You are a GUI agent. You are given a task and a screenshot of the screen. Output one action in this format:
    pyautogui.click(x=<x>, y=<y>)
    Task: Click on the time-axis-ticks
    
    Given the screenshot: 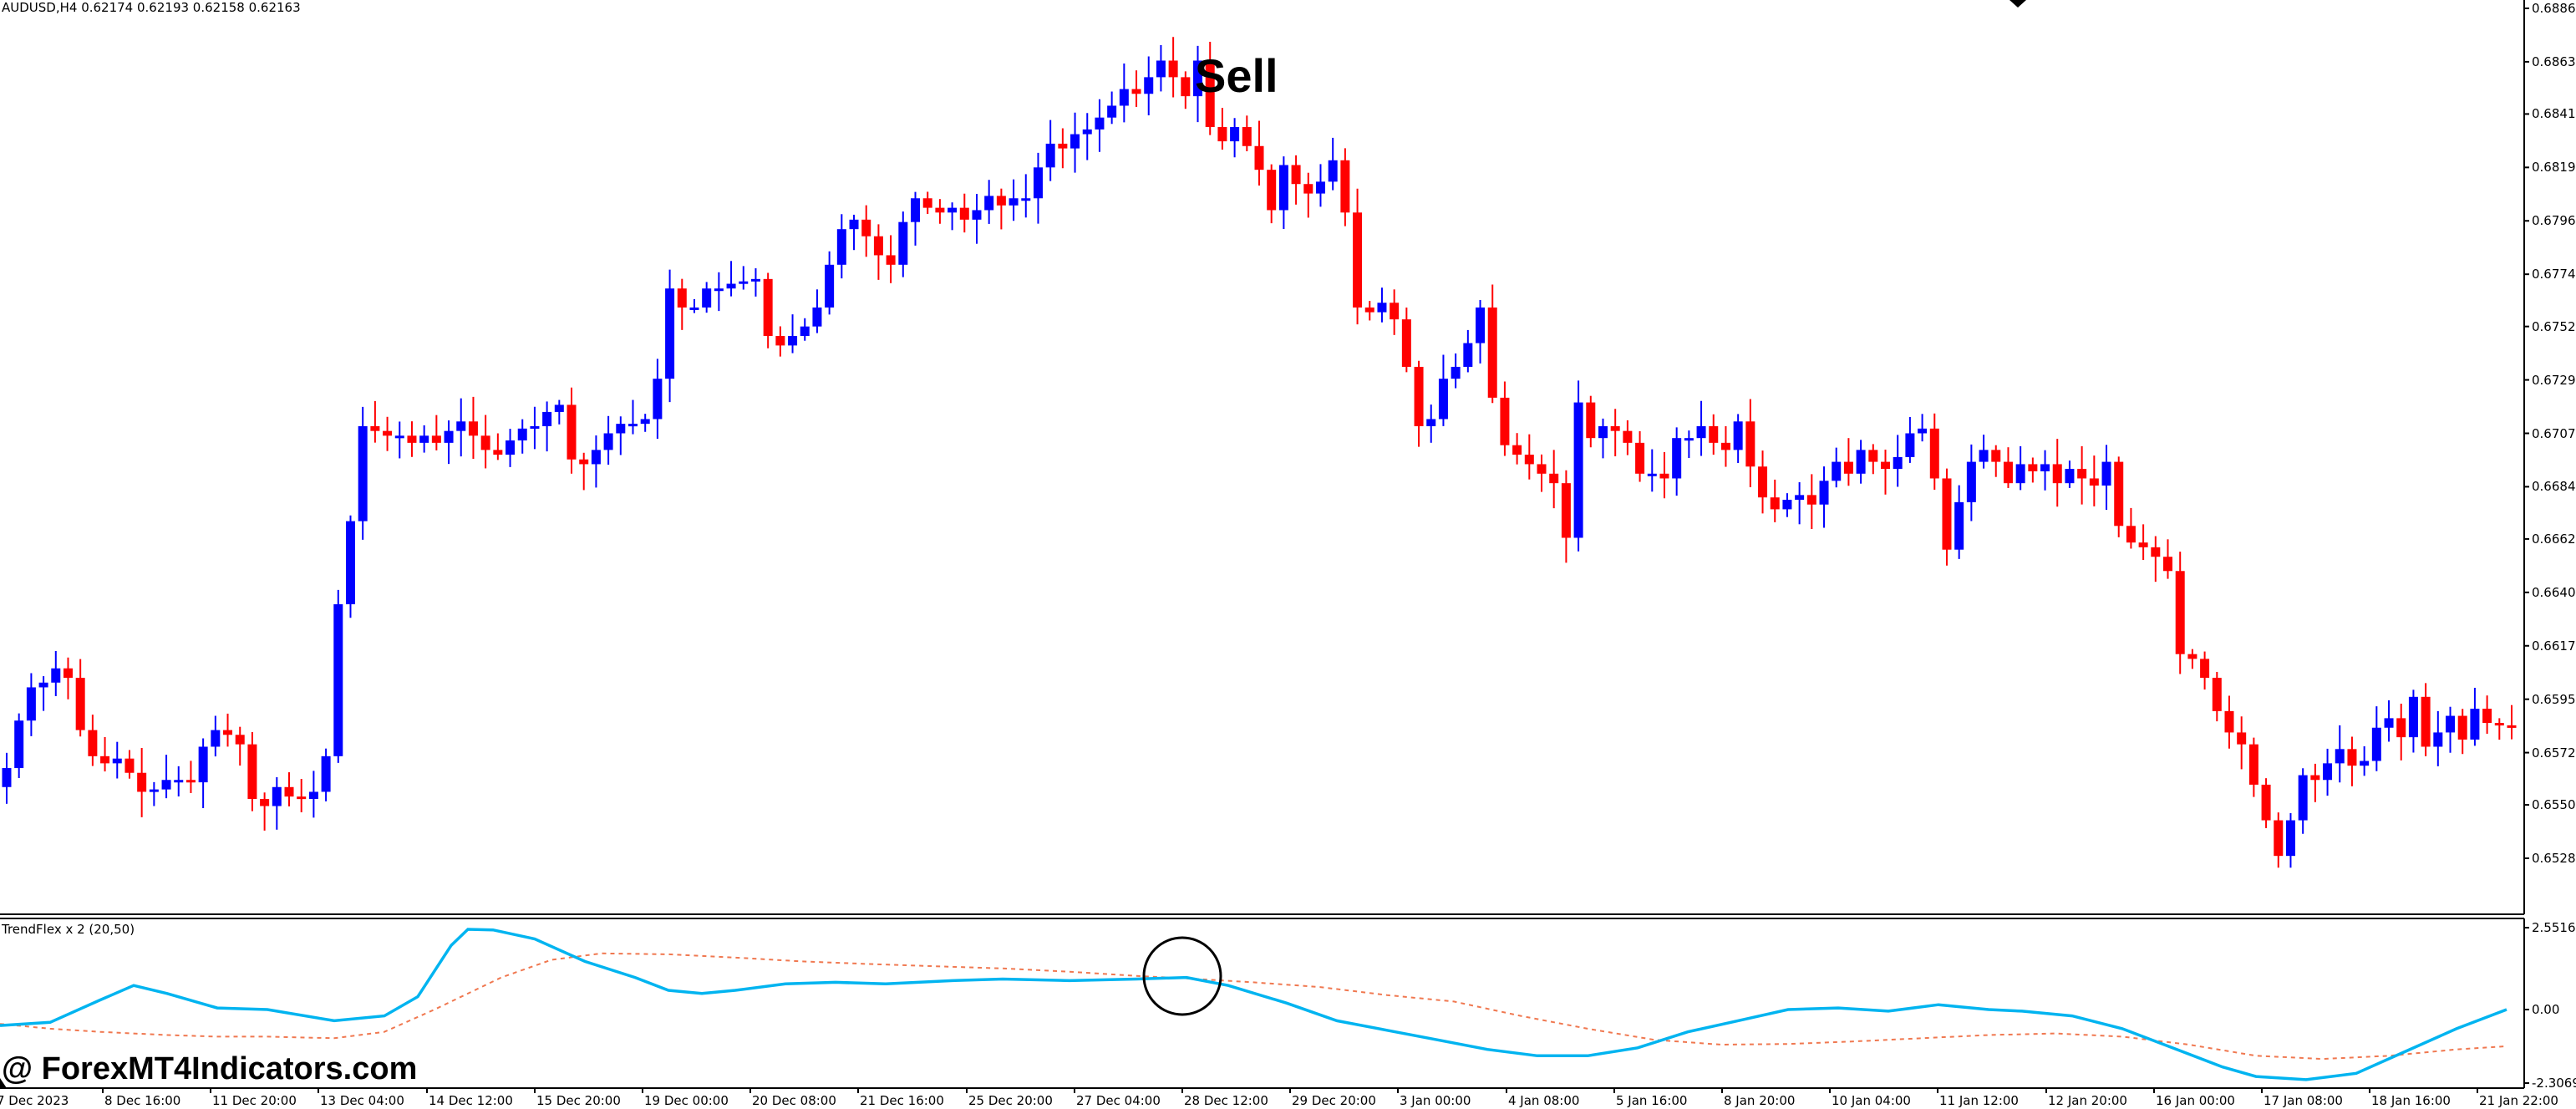 What is the action you would take?
    pyautogui.click(x=1290, y=1090)
    